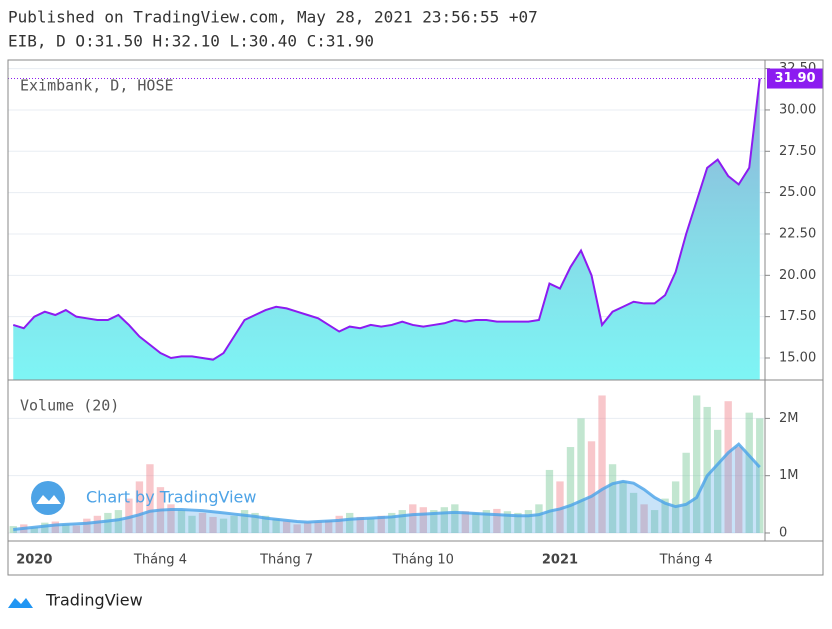  I want to click on ma-line, so click(387, 487).